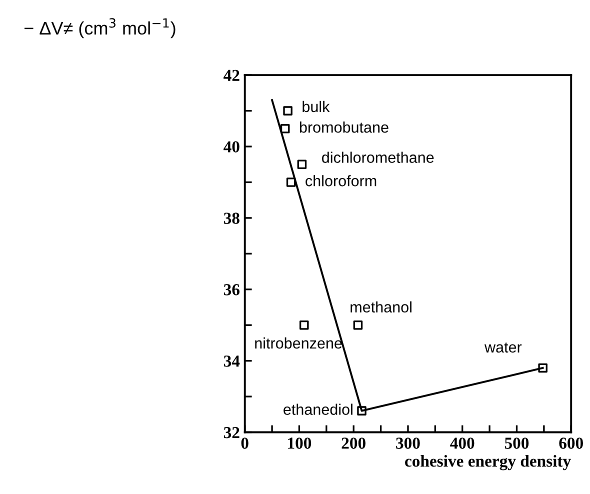 The image size is (590, 494). Describe the element at coordinates (378, 157) in the screenshot. I see `annotation: dichloromethane` at that location.